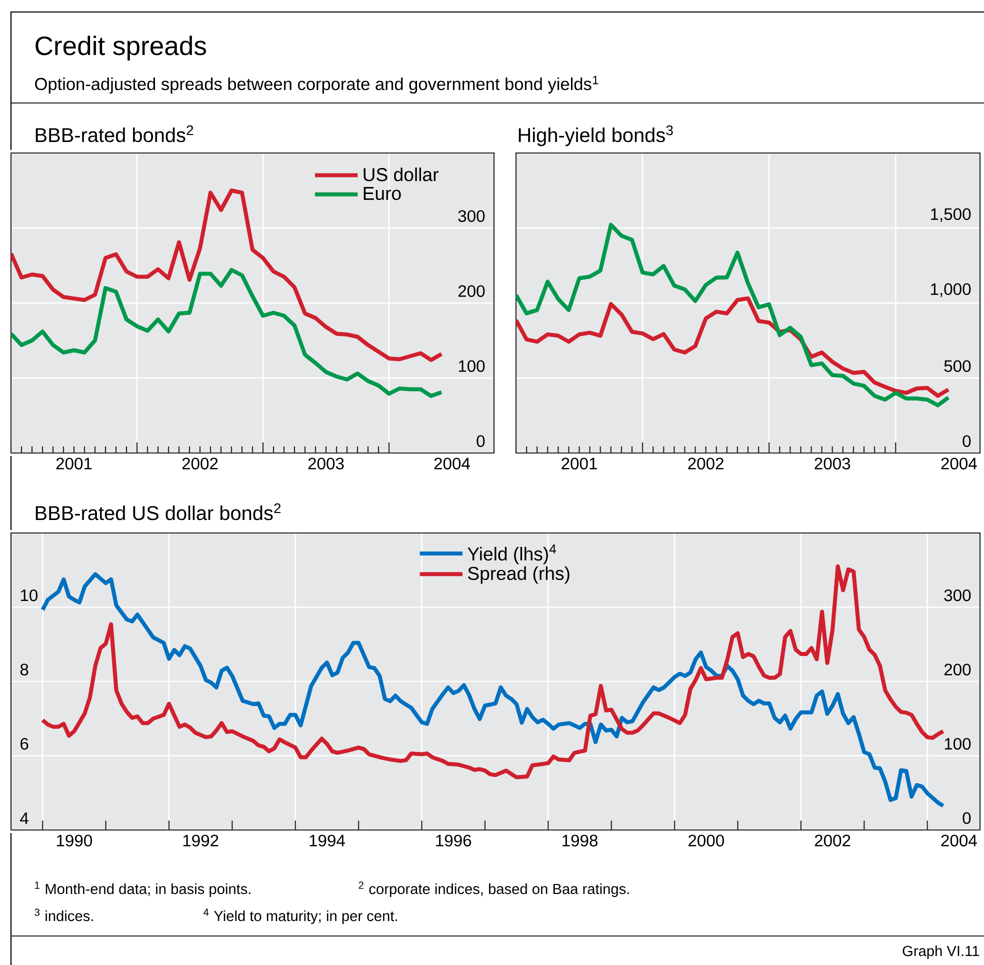 Image resolution: width=984 pixels, height=965 pixels. Describe the element at coordinates (401, 175) in the screenshot. I see `legend-label: US dollar` at that location.